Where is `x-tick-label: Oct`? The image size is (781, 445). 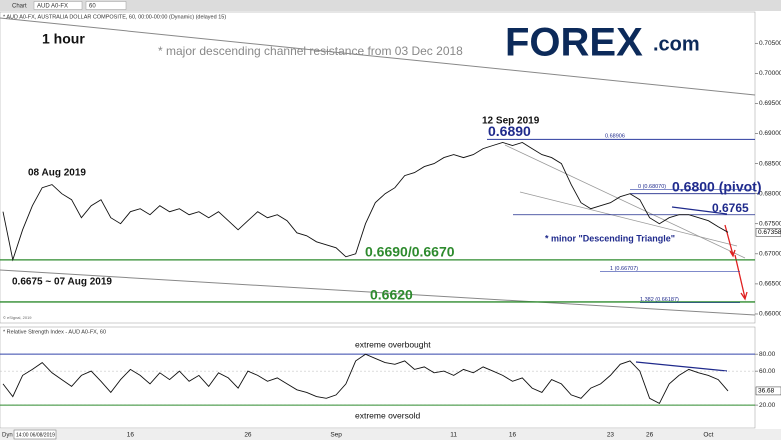 x-tick-label: Oct is located at coordinates (708, 435).